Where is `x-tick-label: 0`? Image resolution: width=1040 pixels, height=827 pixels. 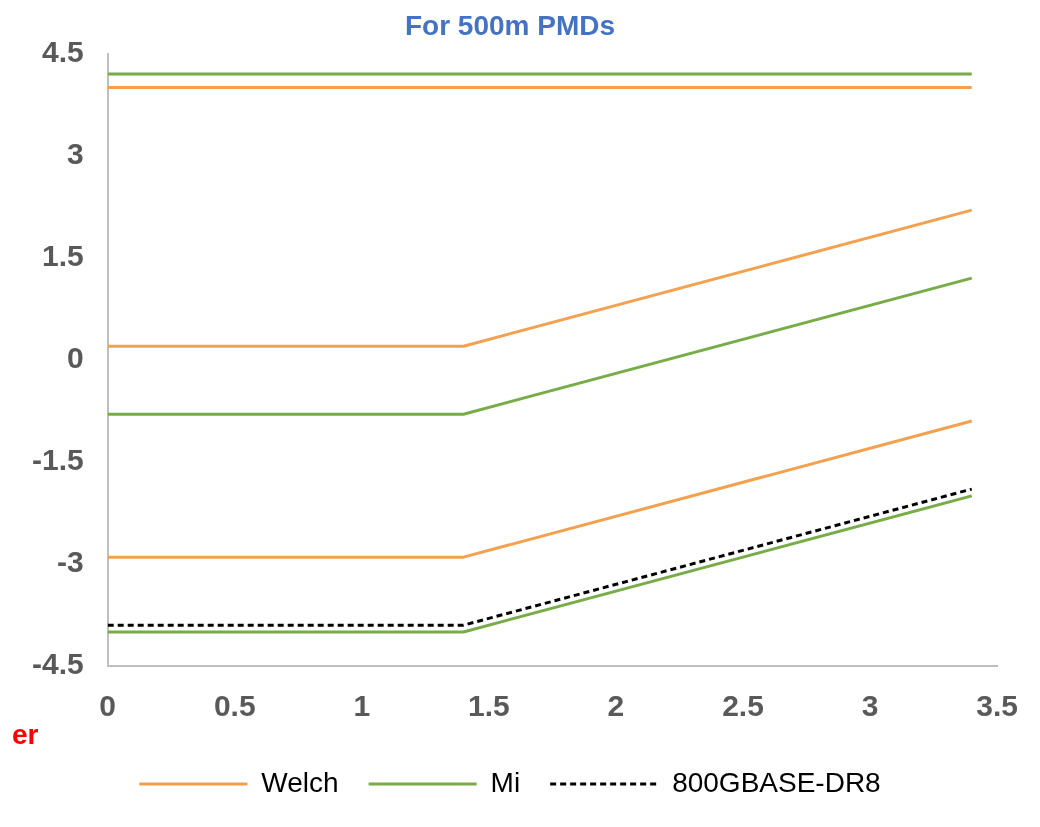
x-tick-label: 0 is located at coordinates (108, 706).